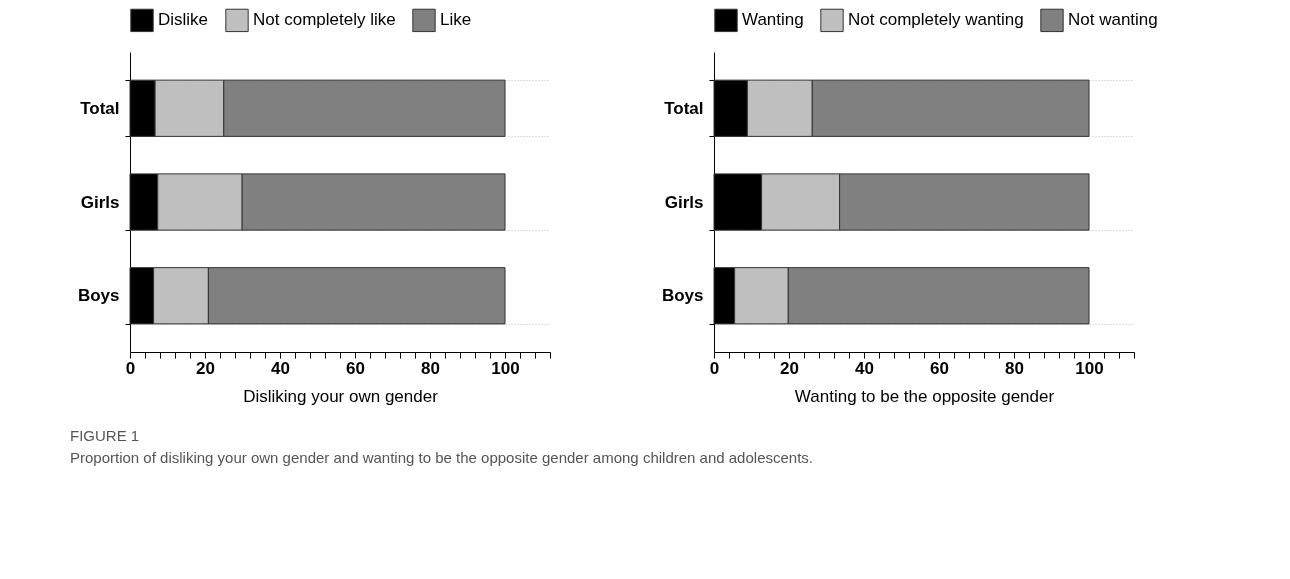 This screenshot has height=579, width=1290. I want to click on text: Wanting, so click(773, 20).